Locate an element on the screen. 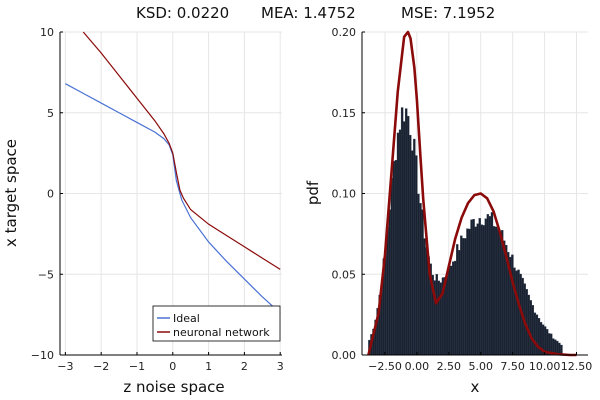 The width and height of the screenshot is (600, 400). left-y-tick-label: 0 is located at coordinates (50, 194).